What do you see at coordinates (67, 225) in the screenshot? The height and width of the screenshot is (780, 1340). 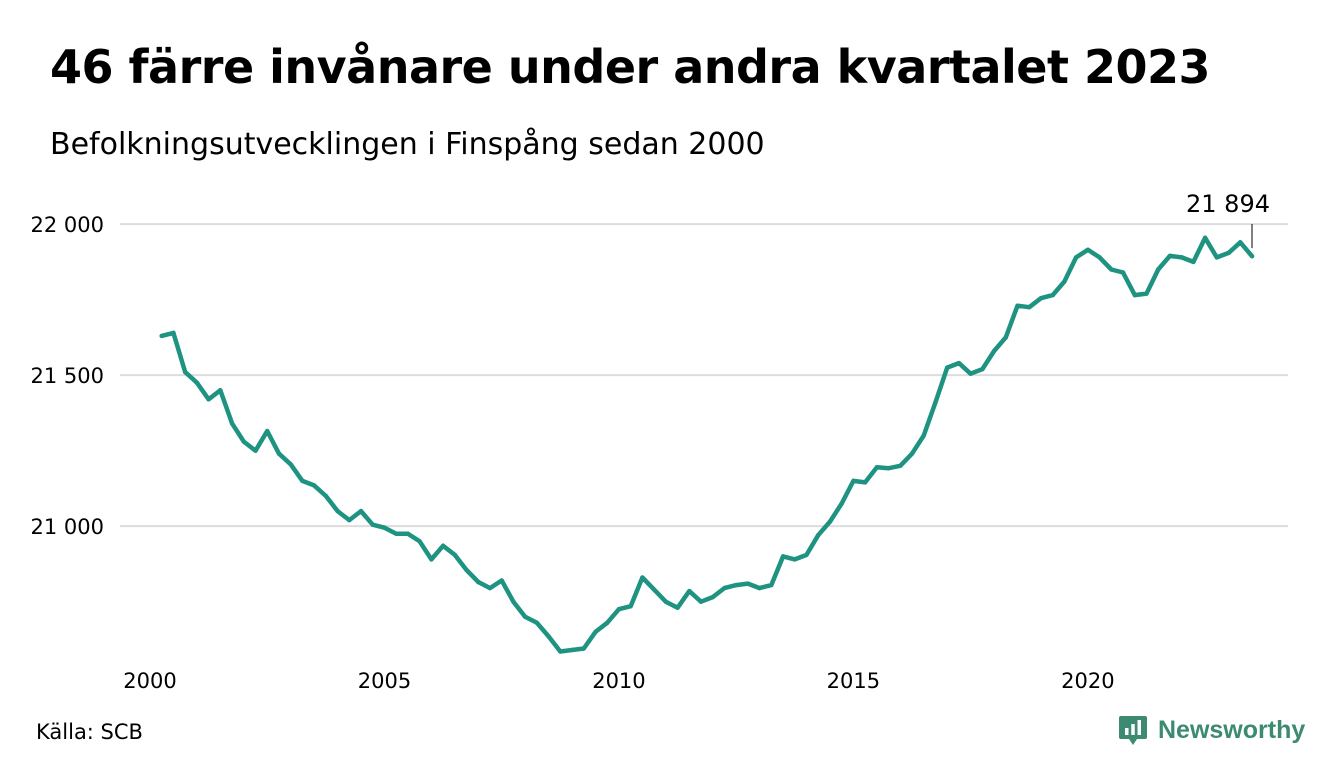 I see `y-tick-label: 22 000` at bounding box center [67, 225].